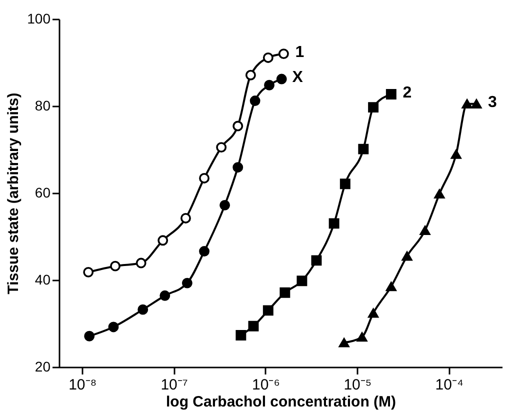 The image size is (508, 413). Describe the element at coordinates (42, 366) in the screenshot. I see `y-tick-label: 20` at that location.